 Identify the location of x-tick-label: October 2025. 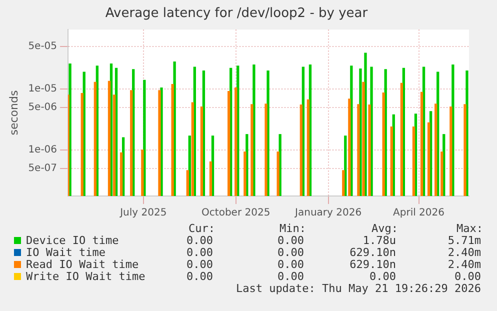
(236, 213).